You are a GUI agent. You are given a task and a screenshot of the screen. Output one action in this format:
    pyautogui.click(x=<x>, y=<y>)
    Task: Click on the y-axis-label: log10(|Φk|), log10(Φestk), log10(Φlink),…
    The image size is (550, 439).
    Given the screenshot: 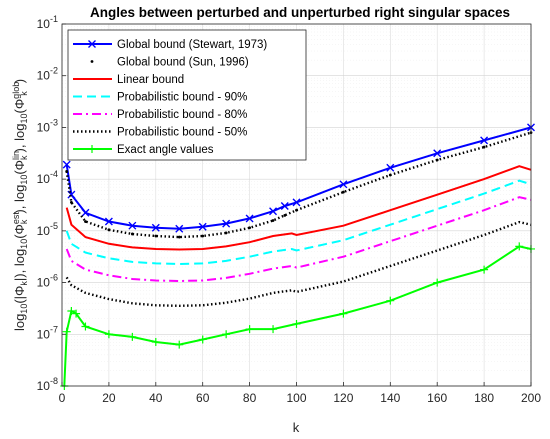 What is the action you would take?
    pyautogui.click(x=20, y=205)
    